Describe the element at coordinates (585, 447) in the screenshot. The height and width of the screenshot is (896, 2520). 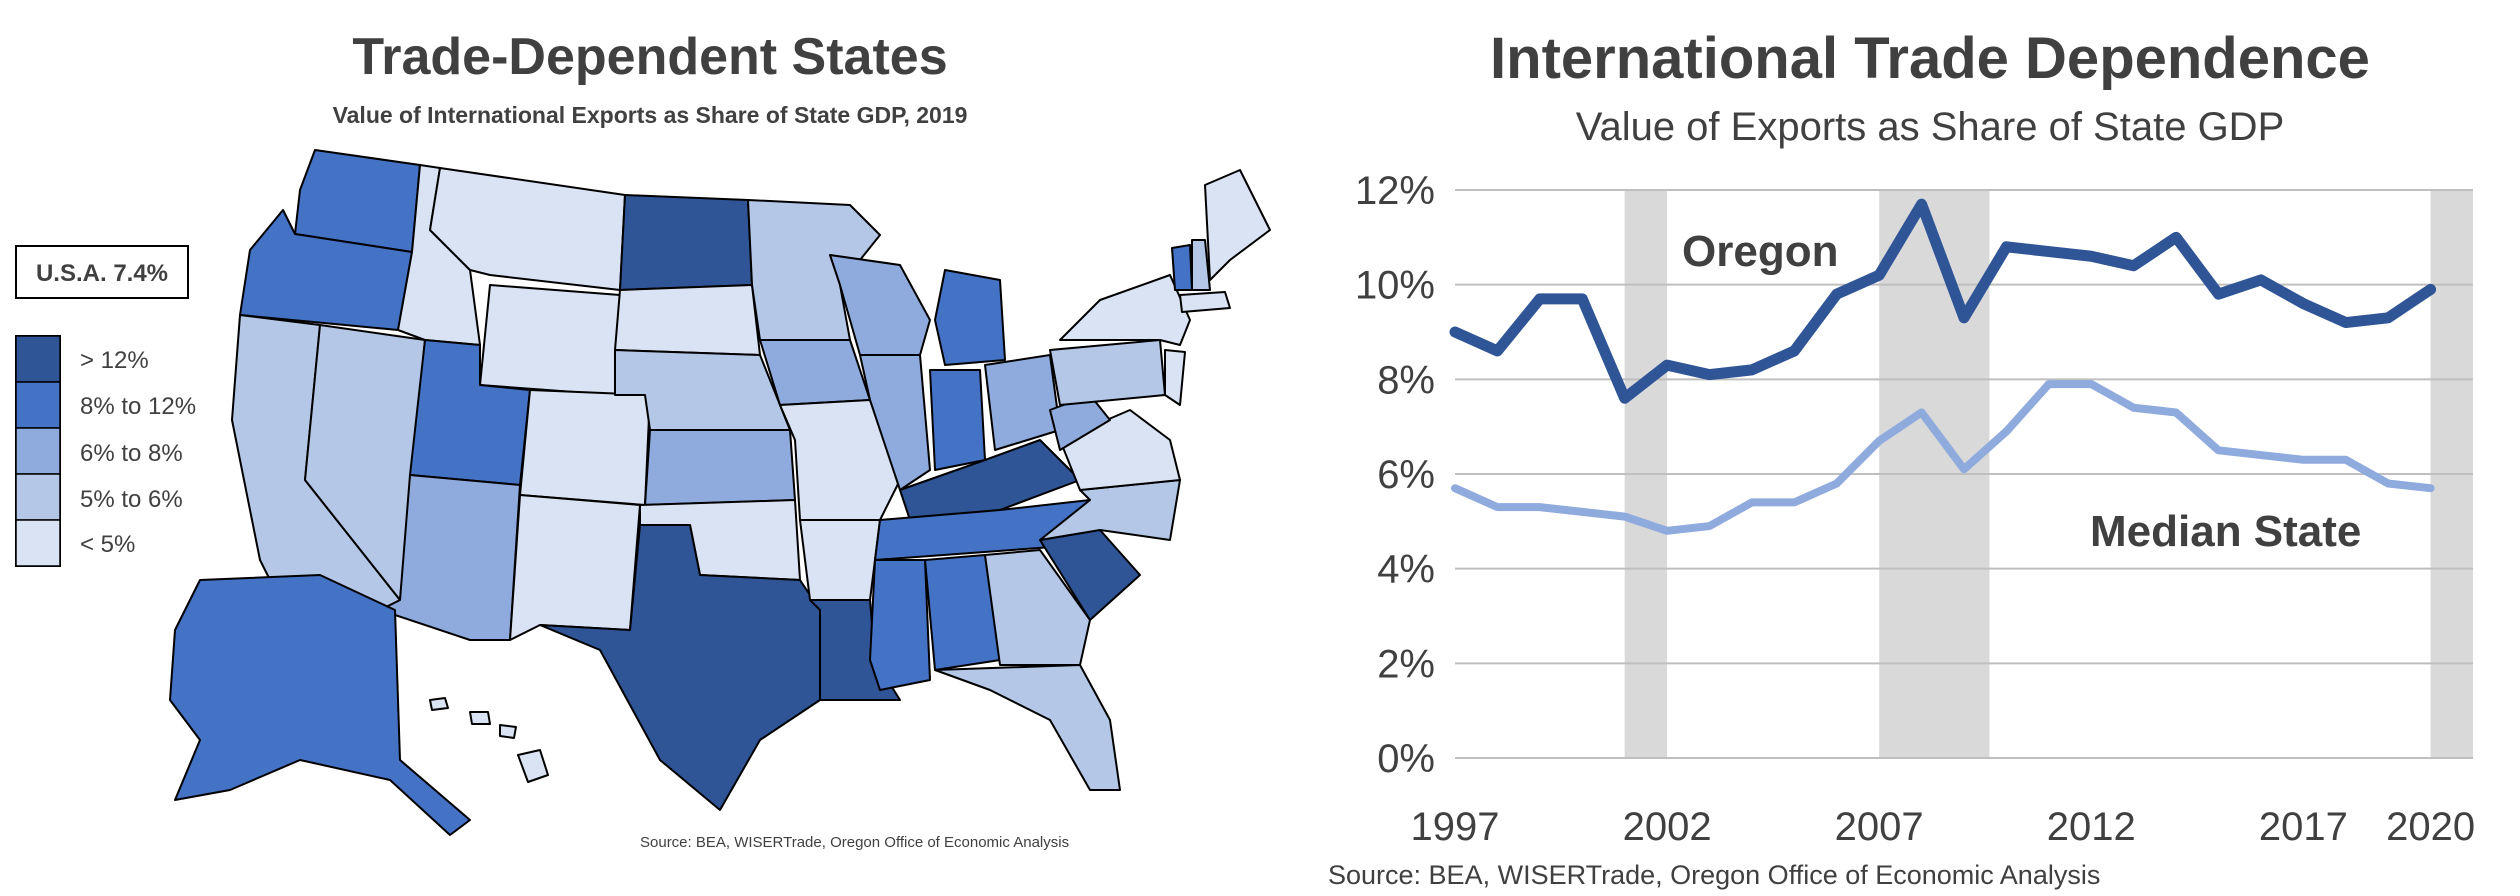
I see `state-co` at that location.